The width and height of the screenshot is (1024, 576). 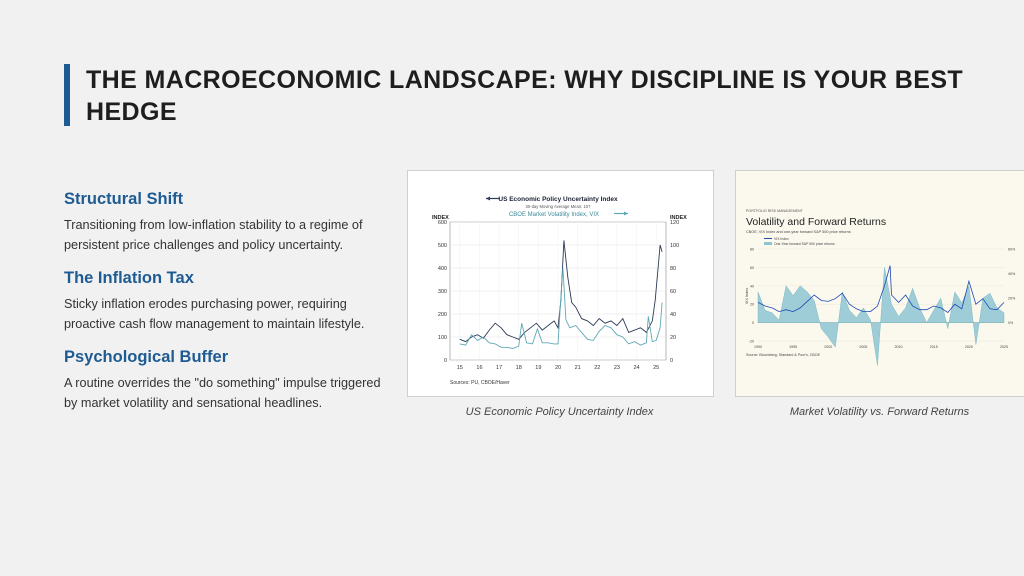 What do you see at coordinates (581, 206) in the screenshot?
I see `legend-sub-mean: Mean: 107` at bounding box center [581, 206].